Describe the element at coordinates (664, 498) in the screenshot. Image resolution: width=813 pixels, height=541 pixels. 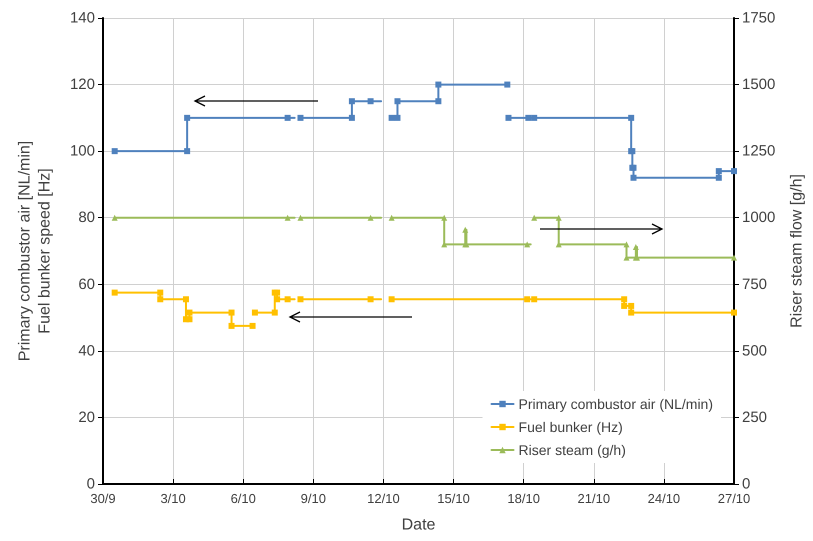
I see `x-tick-label: 24/10` at that location.